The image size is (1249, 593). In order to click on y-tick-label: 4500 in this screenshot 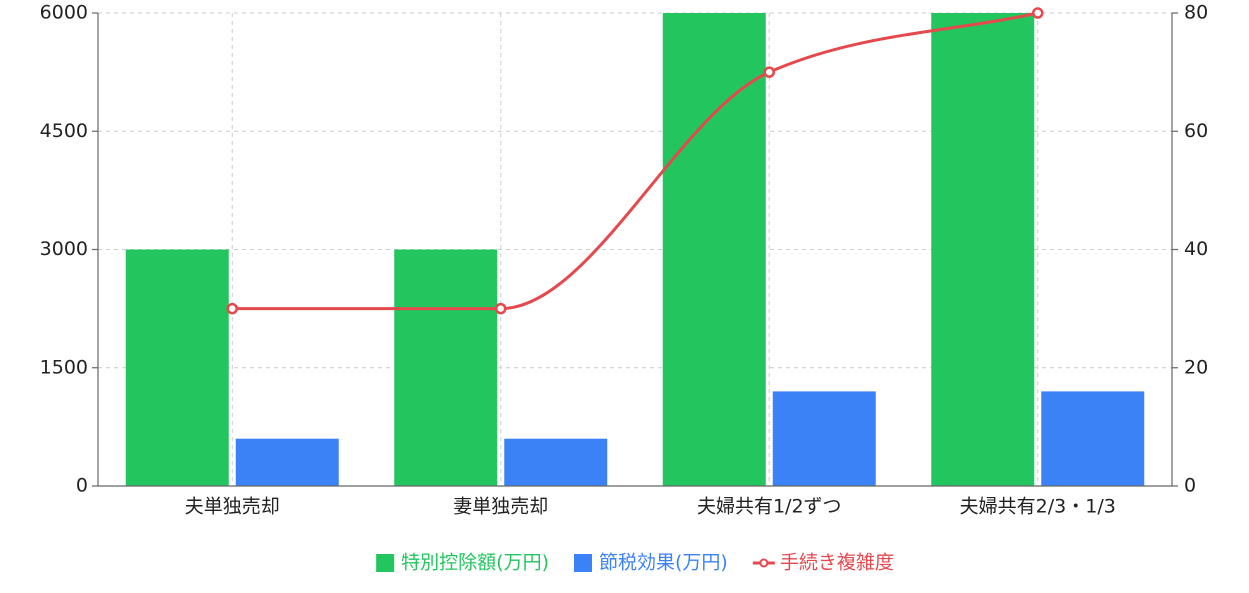, I will do `click(64, 131)`.